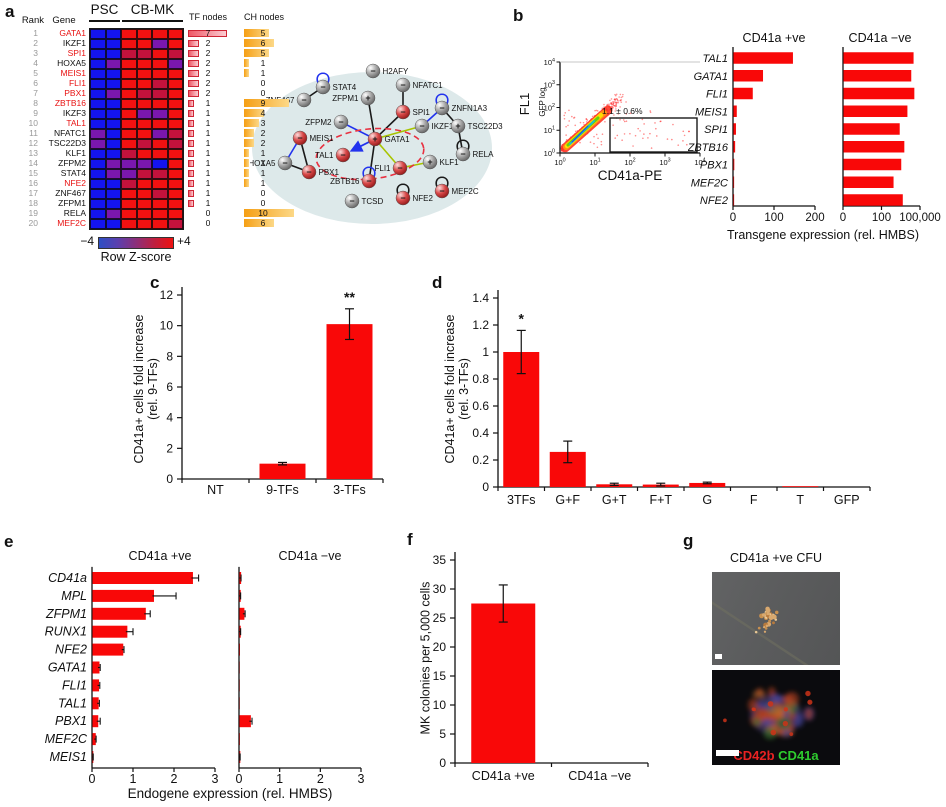 The width and height of the screenshot is (946, 807). What do you see at coordinates (208, 213) in the screenshot?
I see `panel-a-text: 0` at bounding box center [208, 213].